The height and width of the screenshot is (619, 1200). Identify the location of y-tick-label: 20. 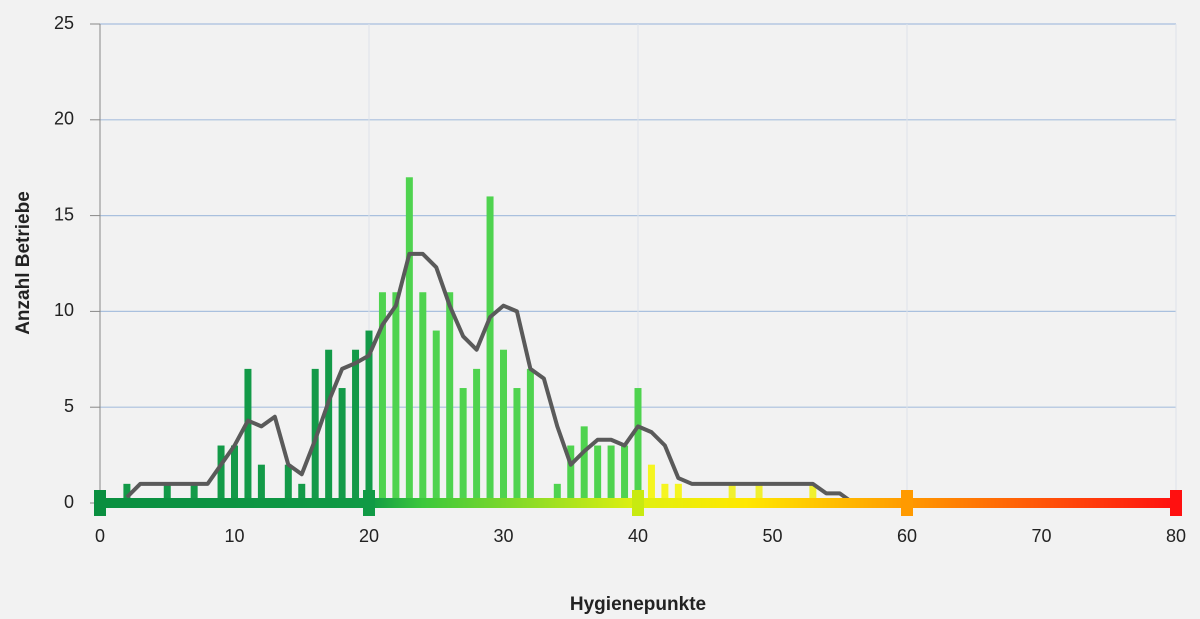
(64, 119).